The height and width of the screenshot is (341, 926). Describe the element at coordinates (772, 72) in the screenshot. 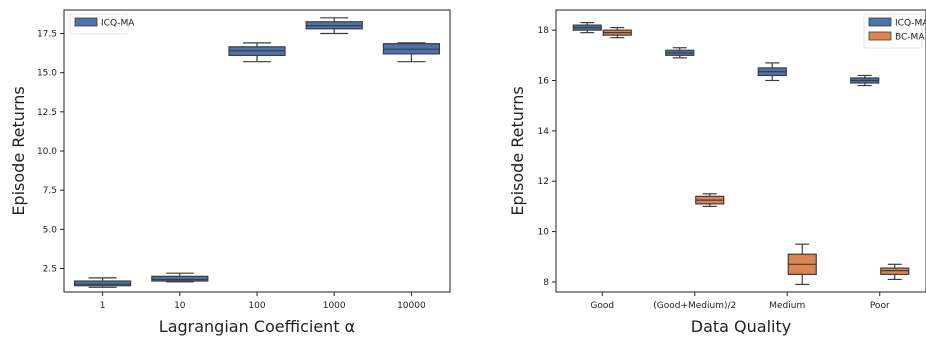

I see `box-icq-ma-medium` at that location.